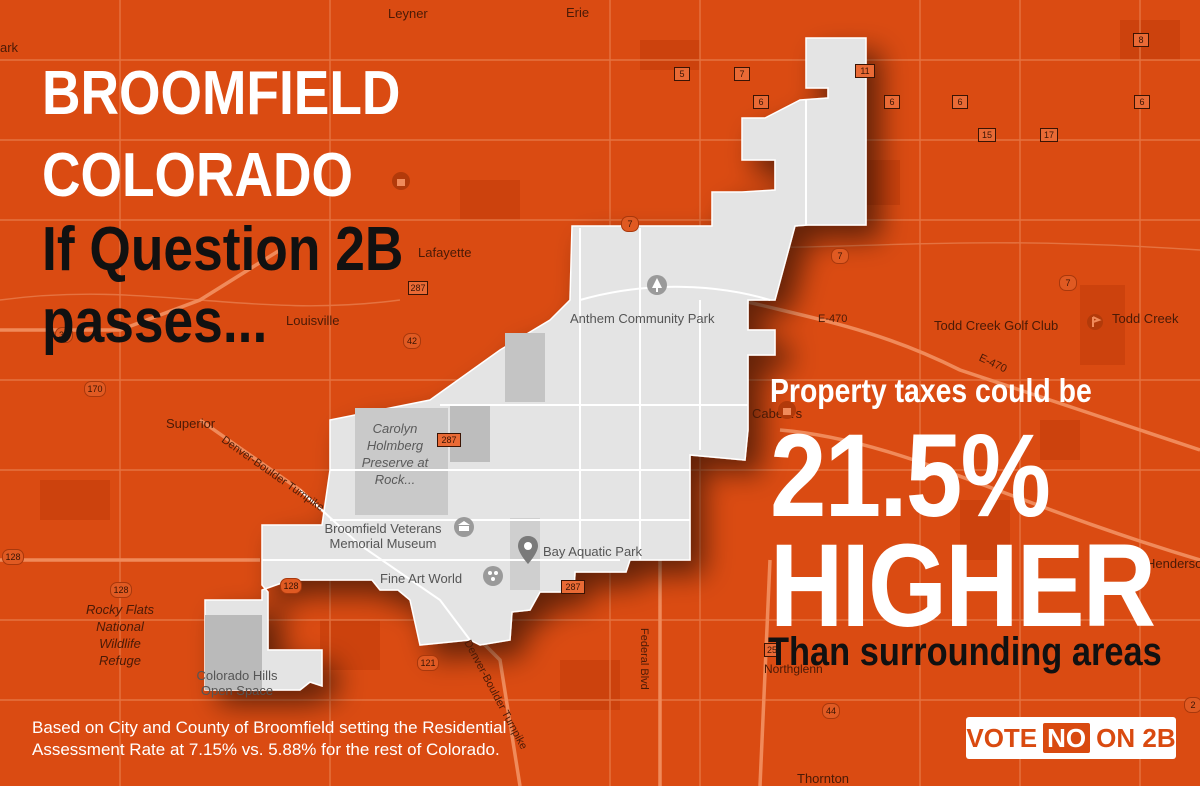 This screenshot has height=786, width=1200. What do you see at coordinates (831, 711) in the screenshot?
I see `route-shield-44: 44` at bounding box center [831, 711].